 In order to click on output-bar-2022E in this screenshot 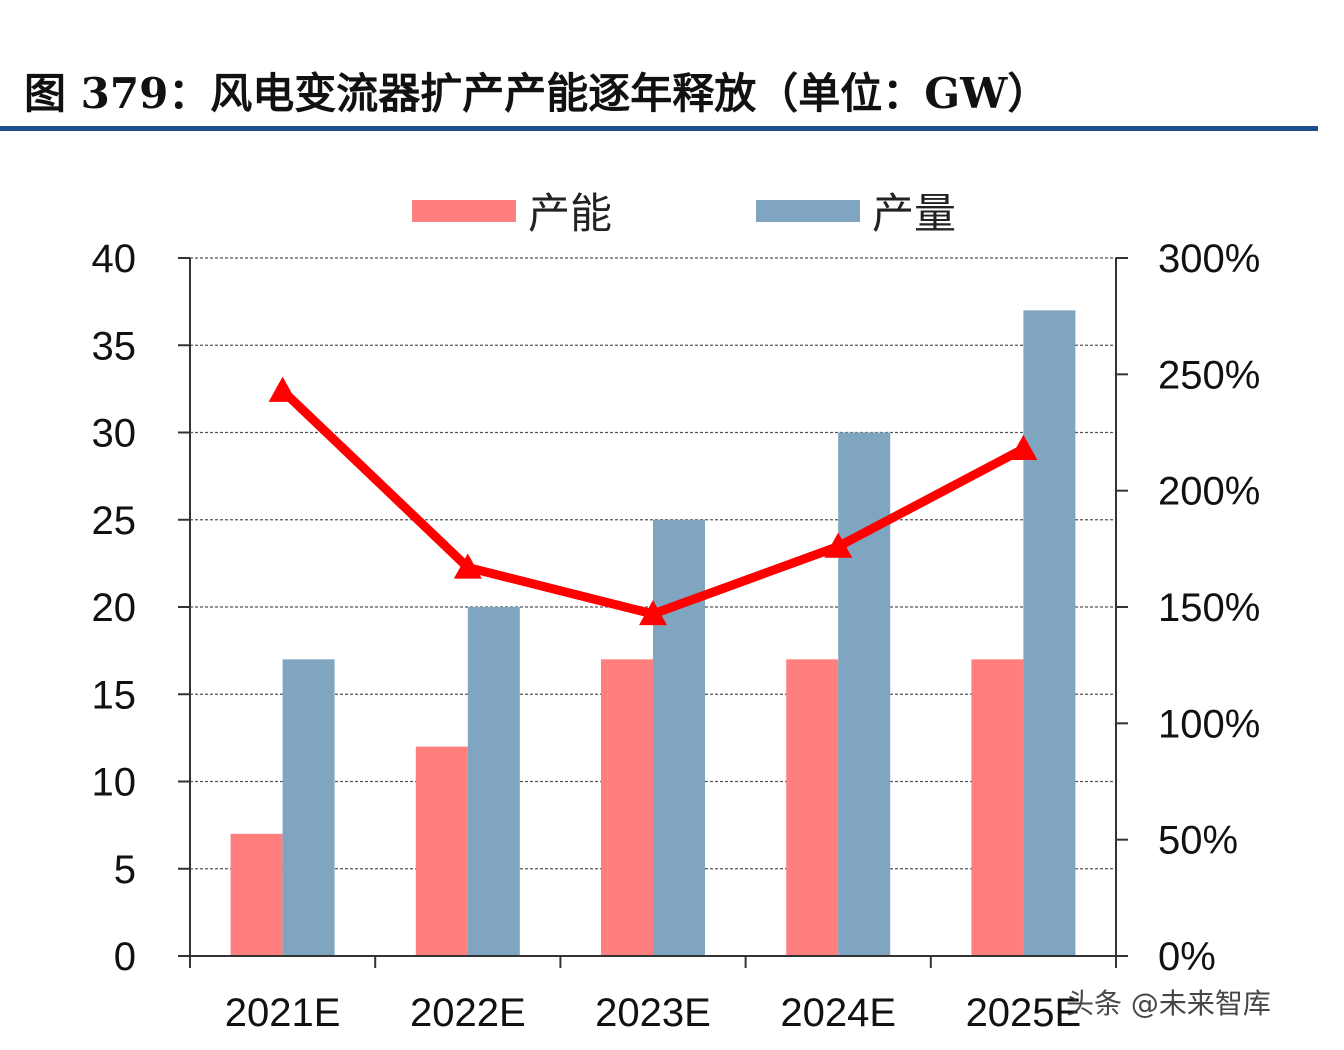, I will do `click(493, 781)`.